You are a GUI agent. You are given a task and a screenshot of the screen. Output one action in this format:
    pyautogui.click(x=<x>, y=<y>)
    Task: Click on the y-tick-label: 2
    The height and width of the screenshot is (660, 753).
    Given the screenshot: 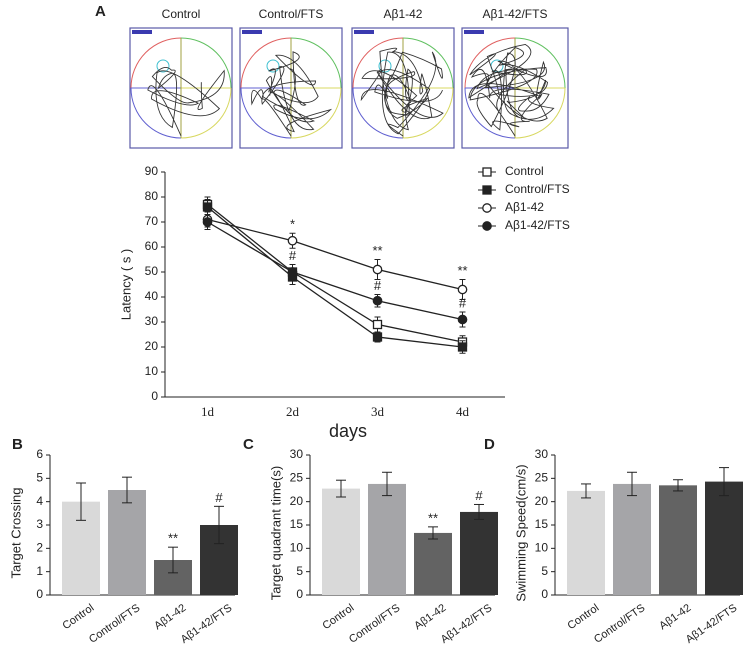 What is the action you would take?
    pyautogui.click(x=39, y=548)
    